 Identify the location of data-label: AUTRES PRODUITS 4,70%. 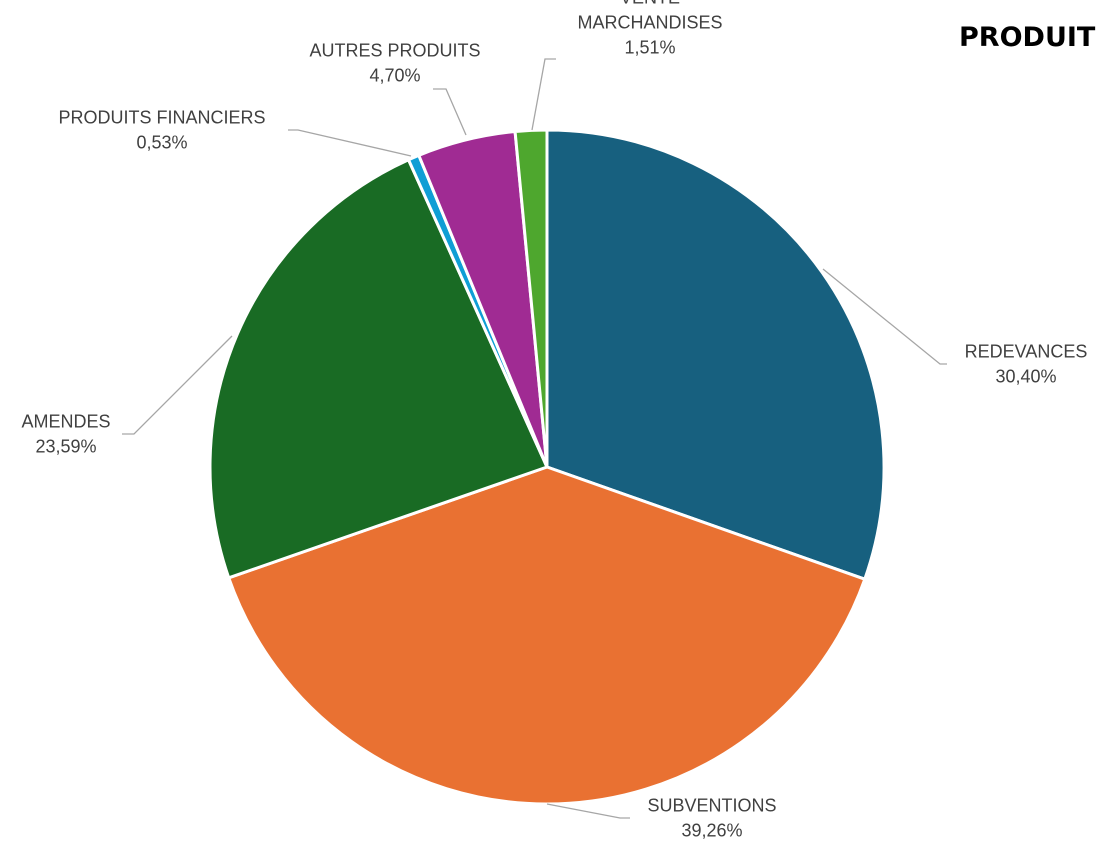
(394, 63).